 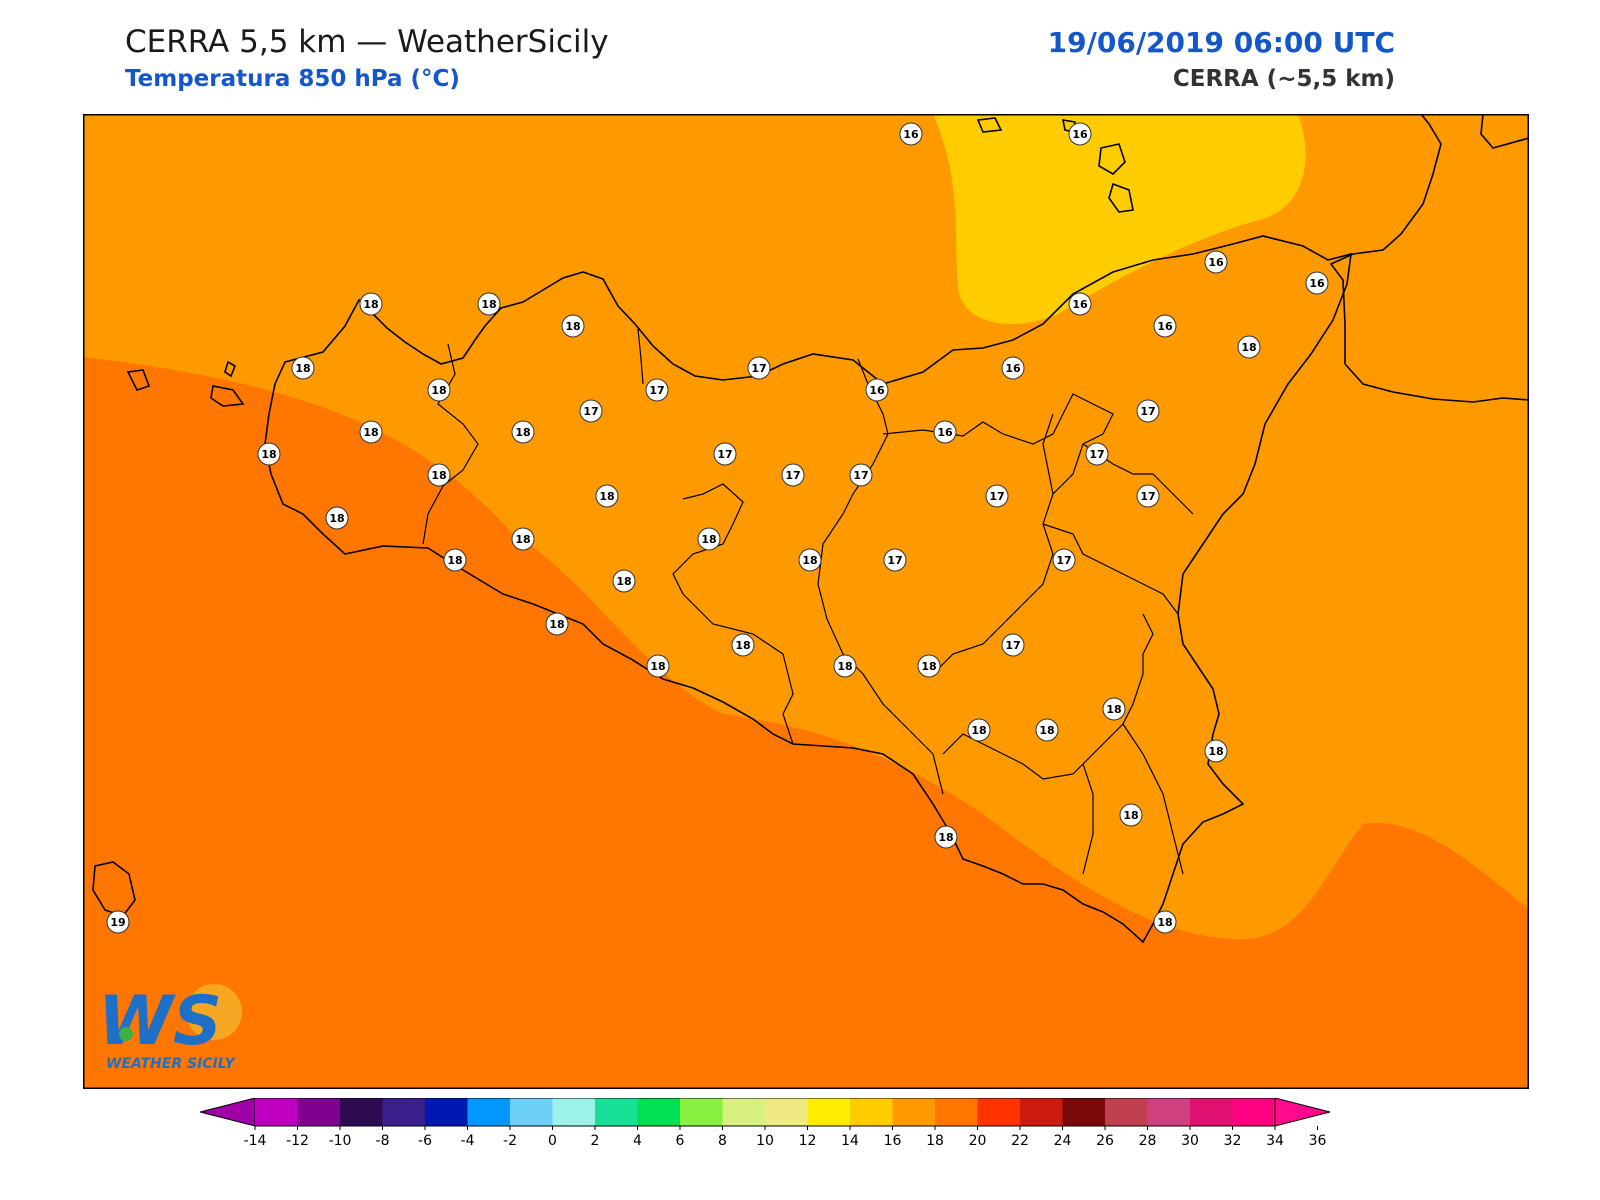 I want to click on leaf-icon, so click(x=126, y=1034).